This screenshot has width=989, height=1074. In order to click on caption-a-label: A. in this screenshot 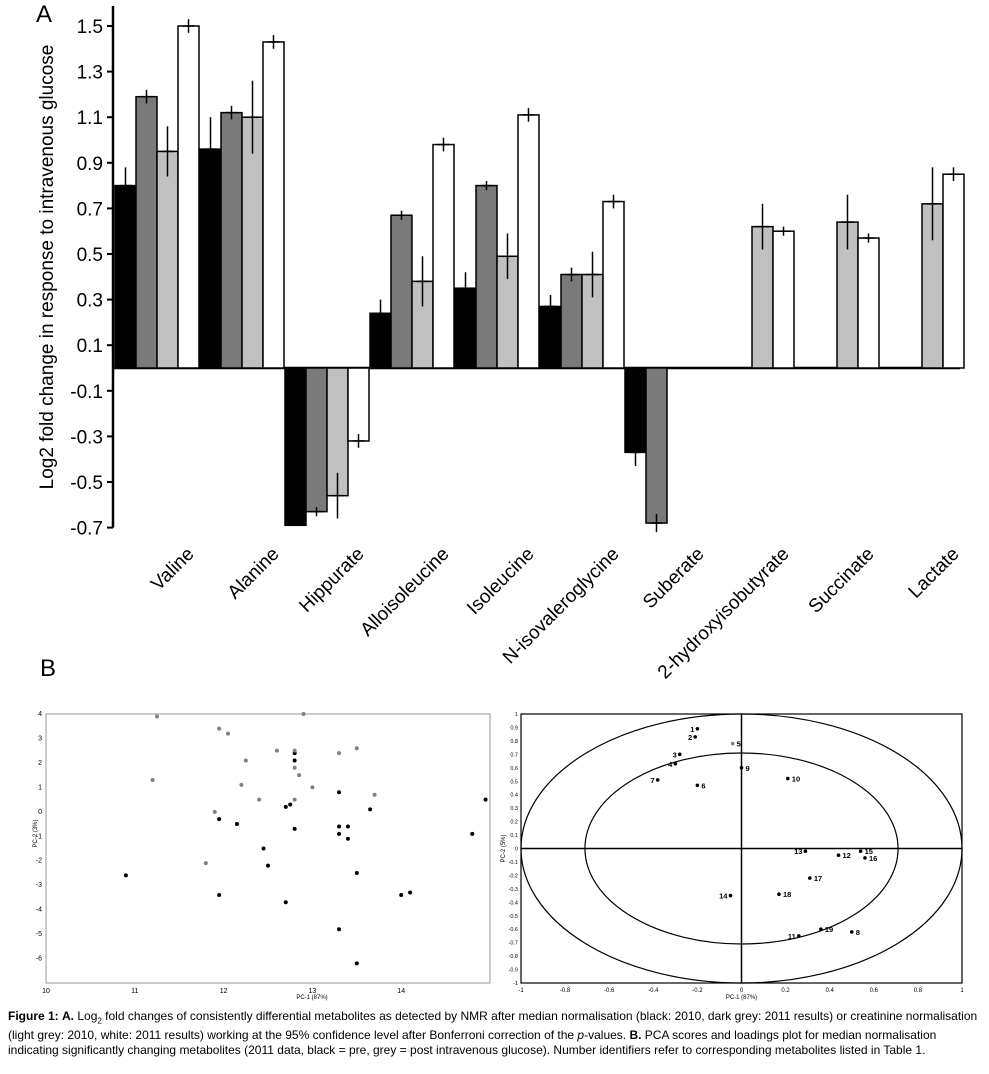, I will do `click(68, 1016)`.